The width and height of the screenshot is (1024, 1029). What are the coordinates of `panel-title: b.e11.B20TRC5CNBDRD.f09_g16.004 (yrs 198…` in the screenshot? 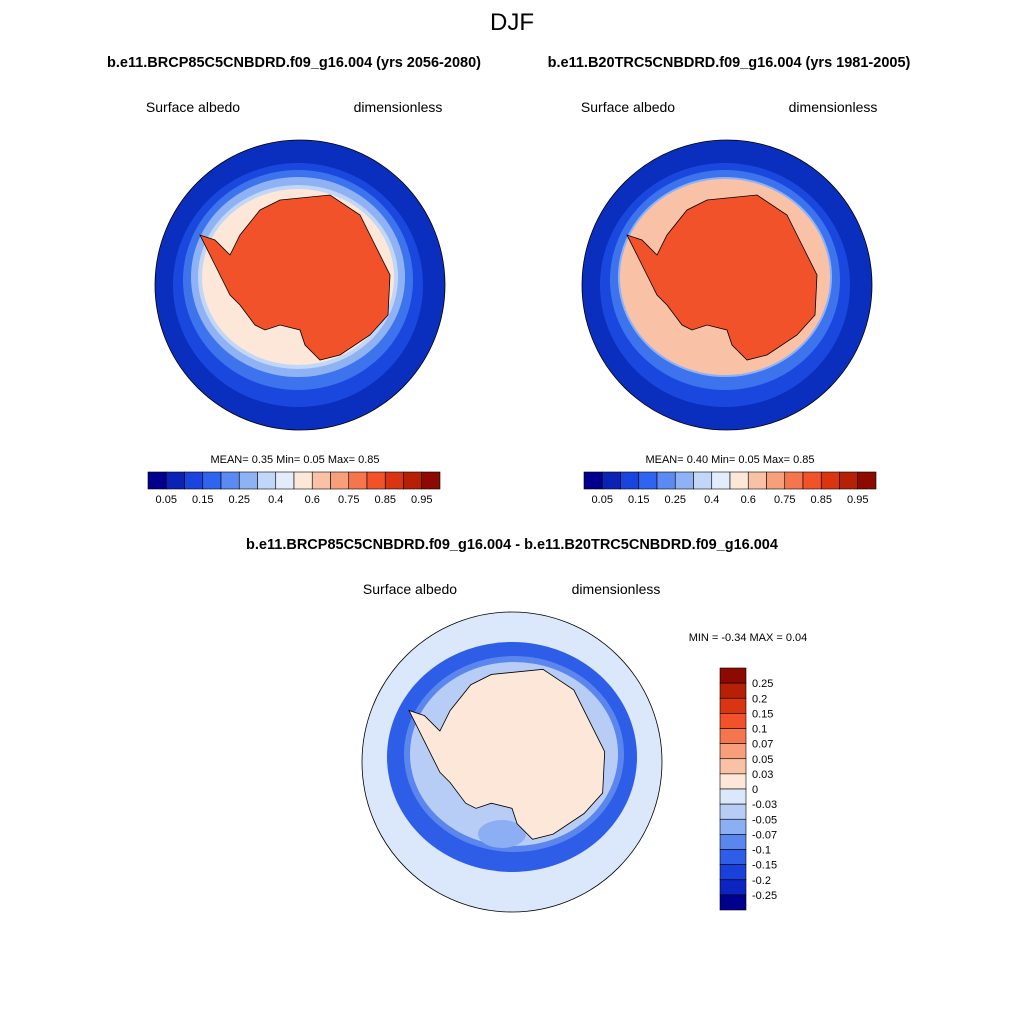 It's located at (729, 63).